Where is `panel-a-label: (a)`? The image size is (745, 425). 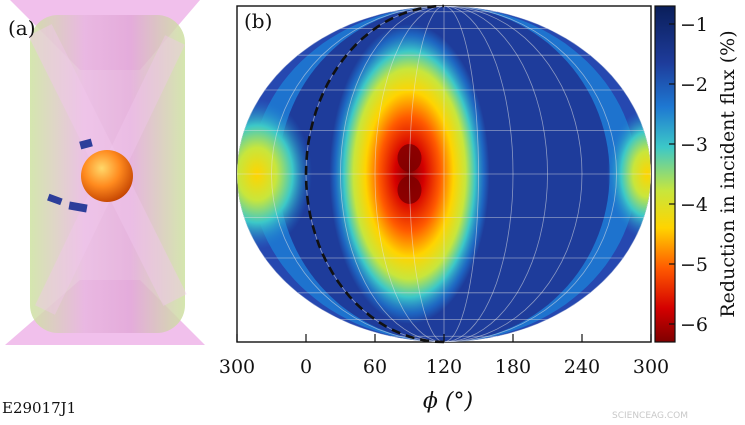 panel-a-label: (a) is located at coordinates (22, 28).